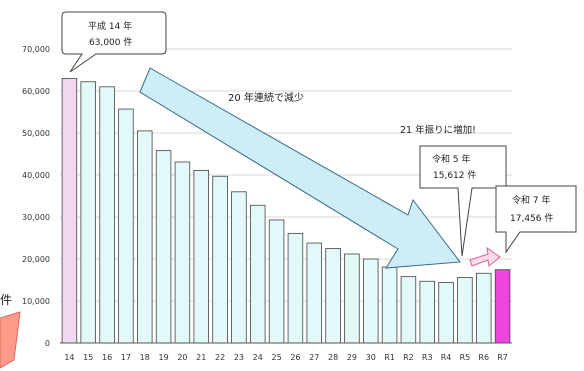 The width and height of the screenshot is (584, 371). What do you see at coordinates (47, 343) in the screenshot?
I see `y-tick-label: 0` at bounding box center [47, 343].